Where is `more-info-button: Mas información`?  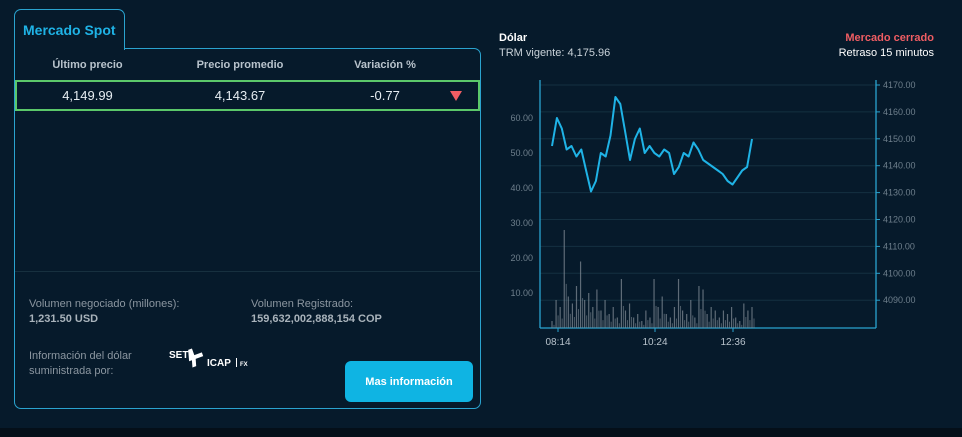 more-info-button: Mas información is located at coordinates (409, 381).